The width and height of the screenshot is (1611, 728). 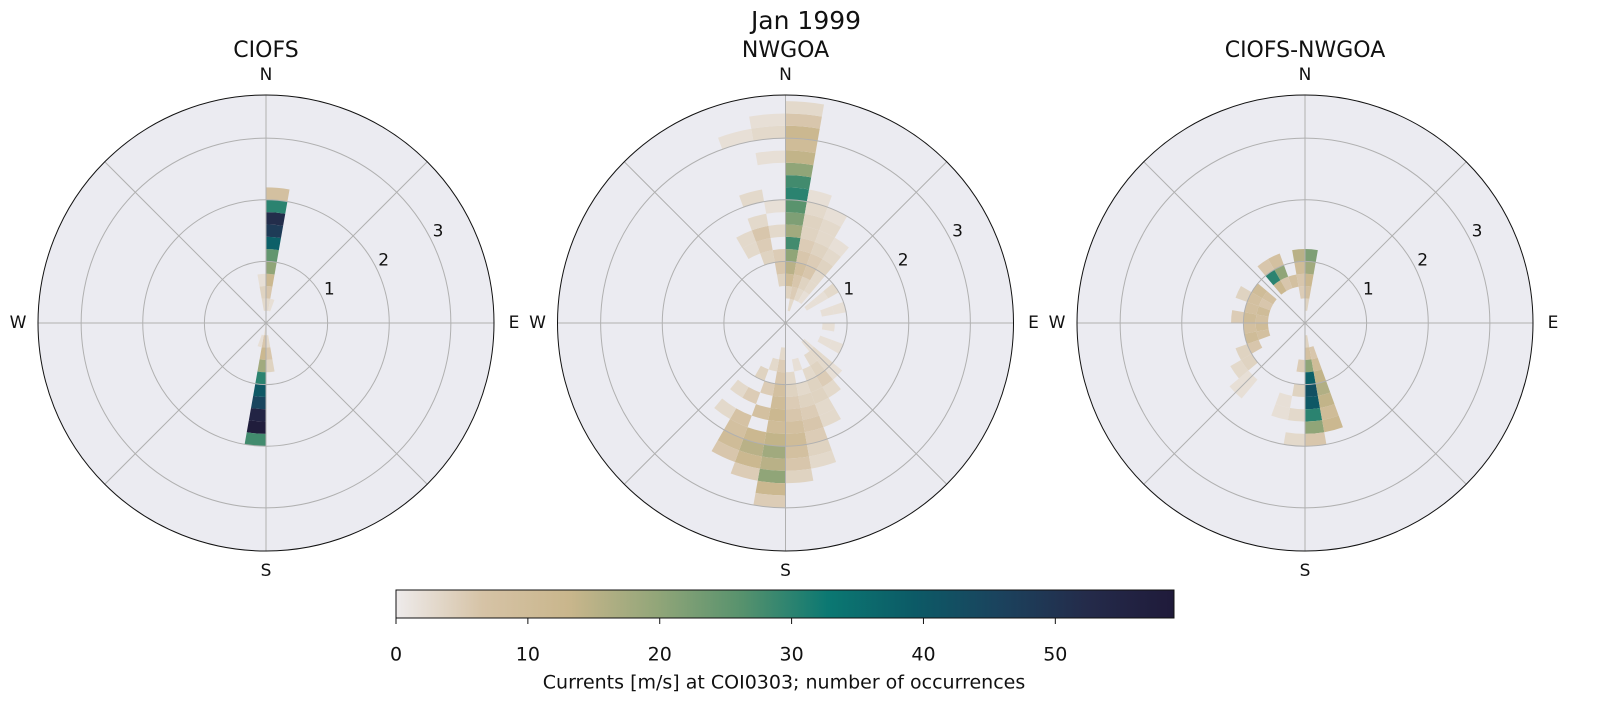 I want to click on chart-title: CIOFS-NWGOA, so click(x=1305, y=50).